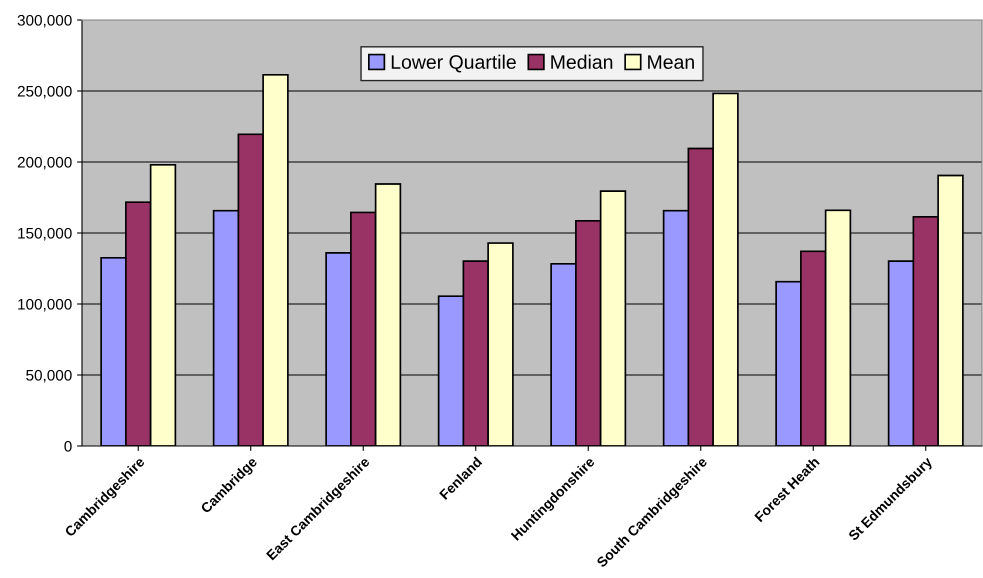 This screenshot has height=578, width=983. I want to click on legend-label: Mean, so click(671, 62).